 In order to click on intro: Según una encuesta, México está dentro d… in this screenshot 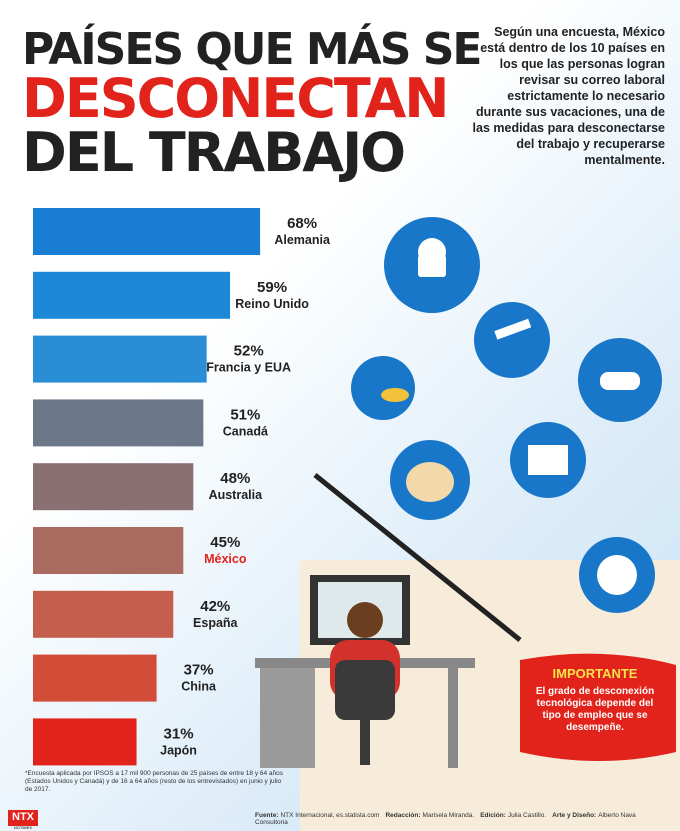, I will do `click(568, 96)`.